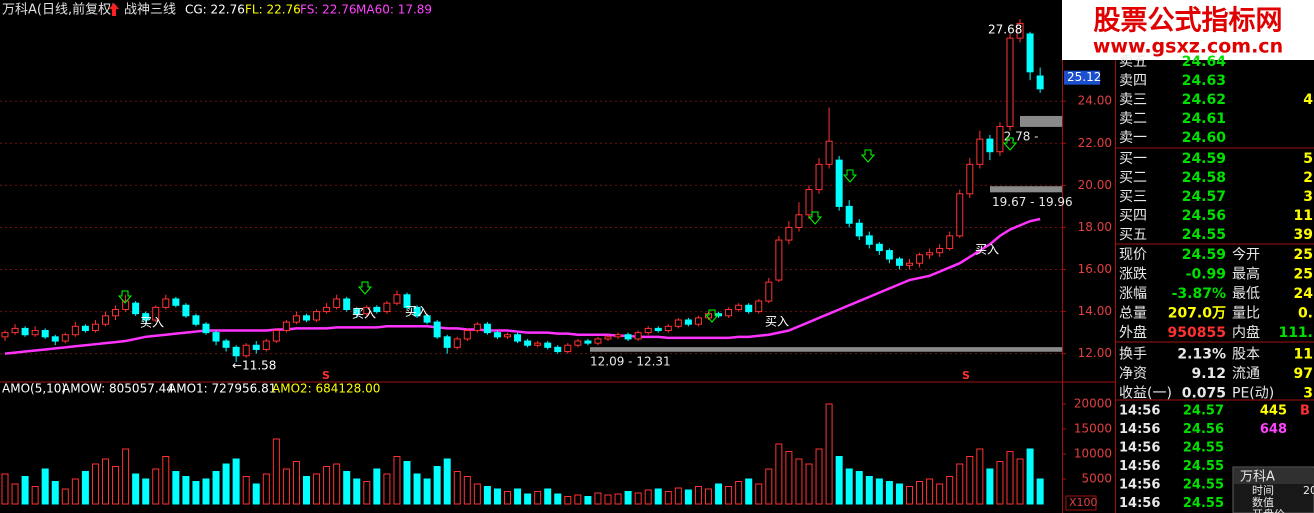 Image resolution: width=1314 pixels, height=513 pixels. What do you see at coordinates (1274, 476) in the screenshot?
I see `popup-title-bar` at bounding box center [1274, 476].